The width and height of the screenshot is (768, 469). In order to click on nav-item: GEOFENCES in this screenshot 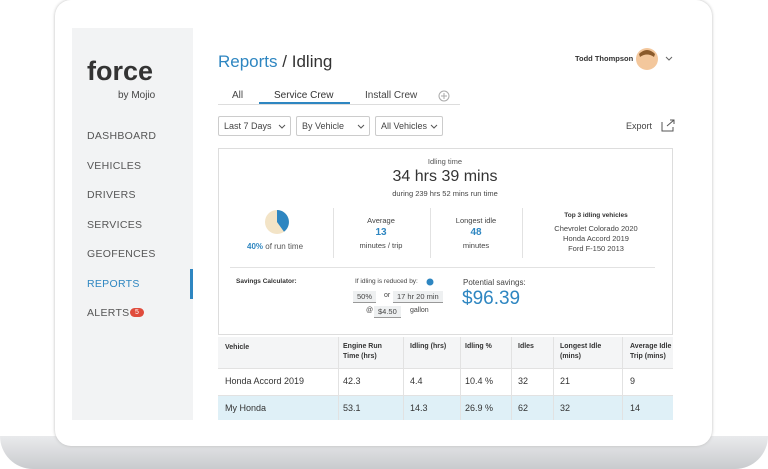, I will do `click(121, 254)`.